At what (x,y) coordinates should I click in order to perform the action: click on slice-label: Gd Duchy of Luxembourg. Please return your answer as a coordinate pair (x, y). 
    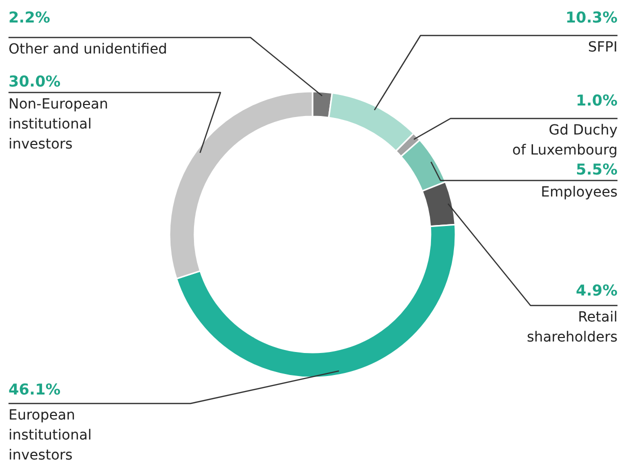
    Looking at the image, I should click on (565, 140).